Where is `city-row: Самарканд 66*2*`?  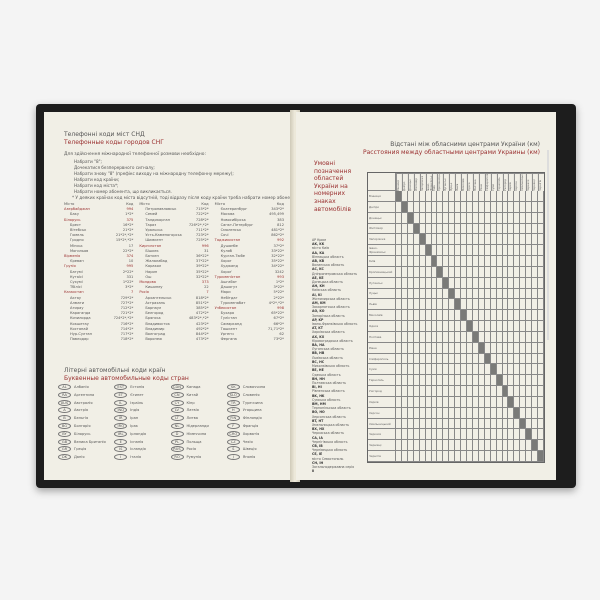 city-row: Самарканд 66*2* is located at coordinates (249, 324).